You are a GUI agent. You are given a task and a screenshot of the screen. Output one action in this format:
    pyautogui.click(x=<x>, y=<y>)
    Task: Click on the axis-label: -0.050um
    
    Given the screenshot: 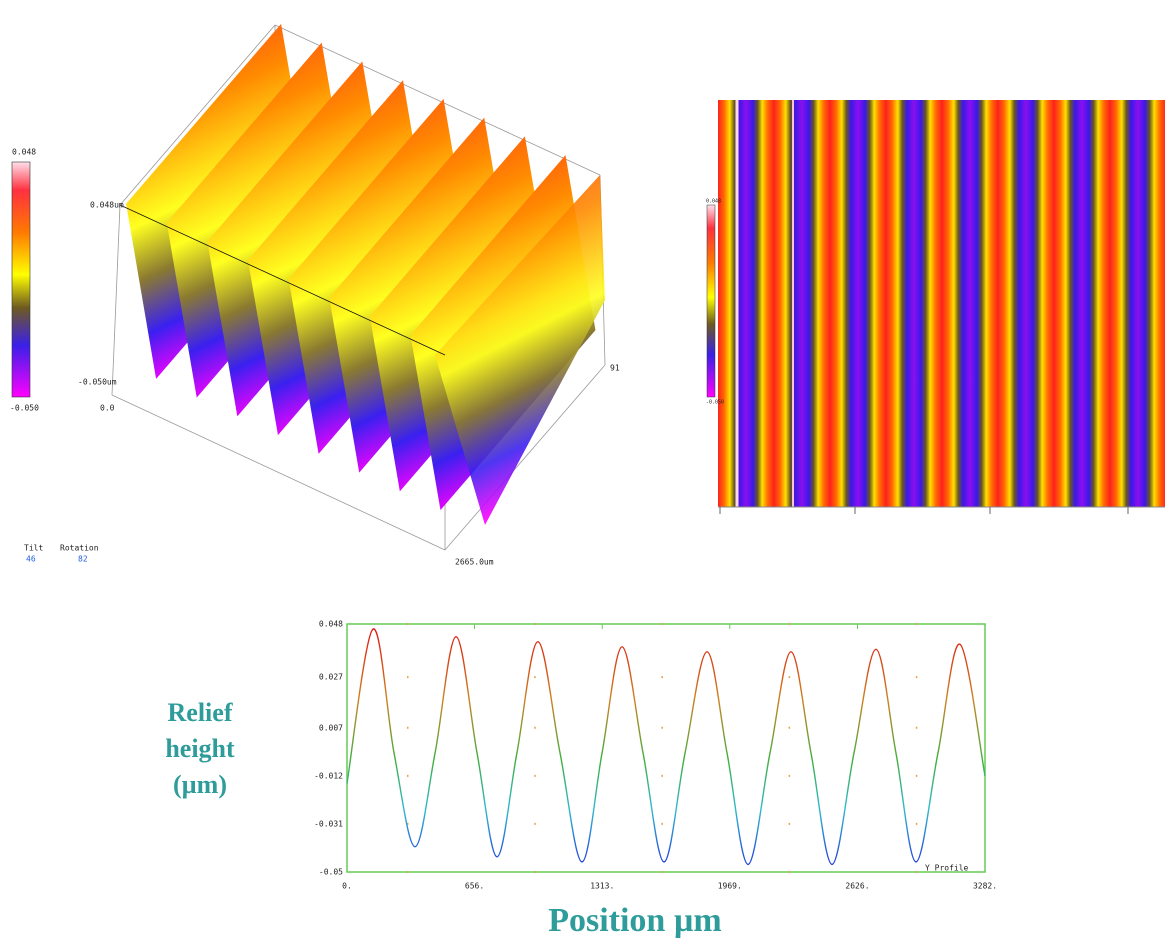 What is the action you would take?
    pyautogui.click(x=97, y=382)
    